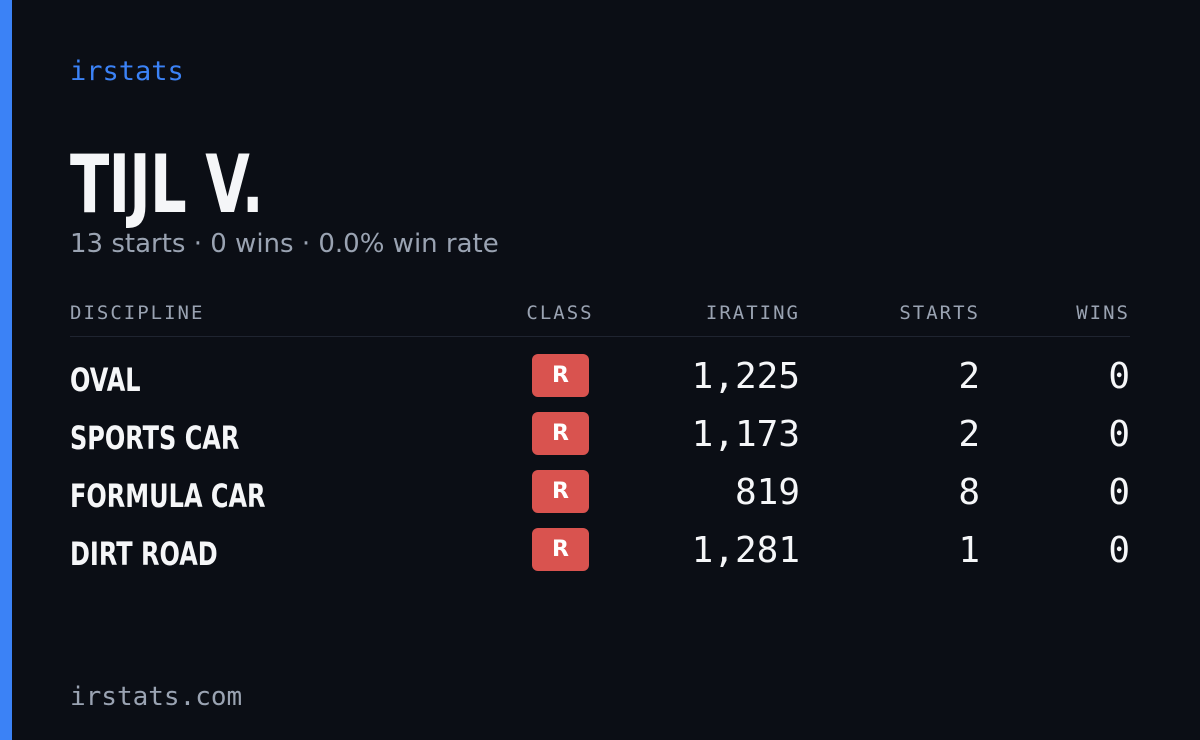 The width and height of the screenshot is (1200, 740). I want to click on column-header: WINS, so click(1103, 313).